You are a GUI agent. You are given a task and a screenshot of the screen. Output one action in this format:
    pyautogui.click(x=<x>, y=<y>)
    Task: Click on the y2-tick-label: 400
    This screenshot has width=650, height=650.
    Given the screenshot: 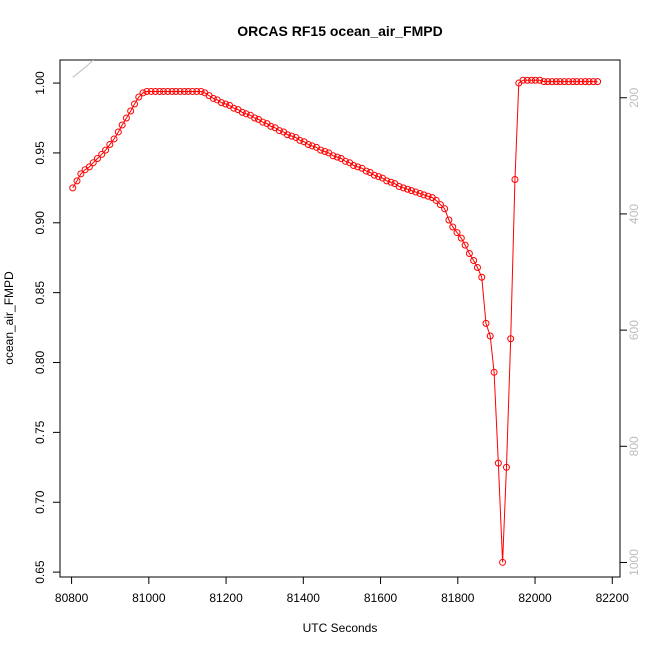 What is the action you would take?
    pyautogui.click(x=634, y=214)
    